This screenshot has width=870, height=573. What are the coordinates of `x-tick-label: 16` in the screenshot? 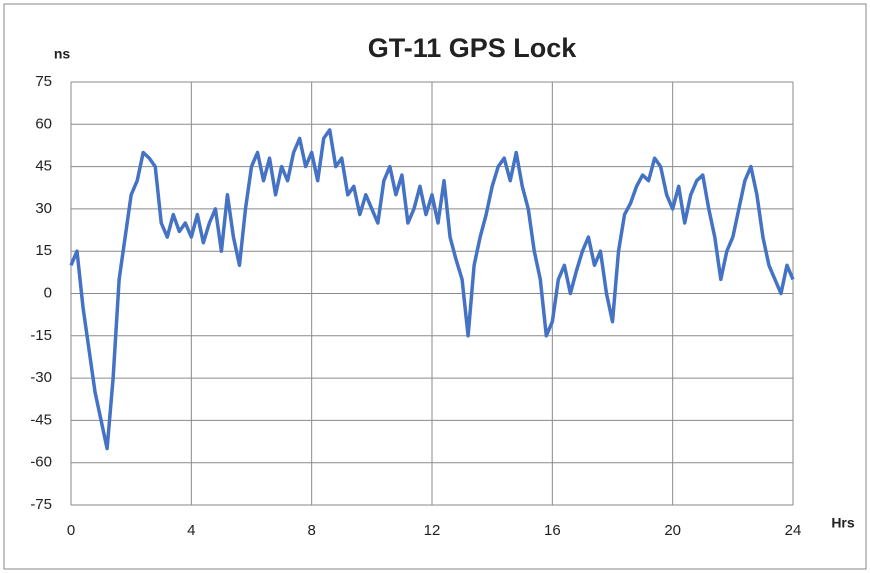 It's located at (552, 530).